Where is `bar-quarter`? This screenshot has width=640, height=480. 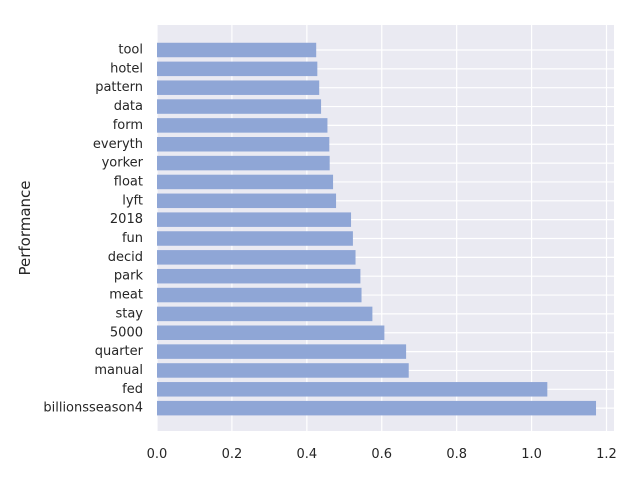
bar-quarter is located at coordinates (282, 351).